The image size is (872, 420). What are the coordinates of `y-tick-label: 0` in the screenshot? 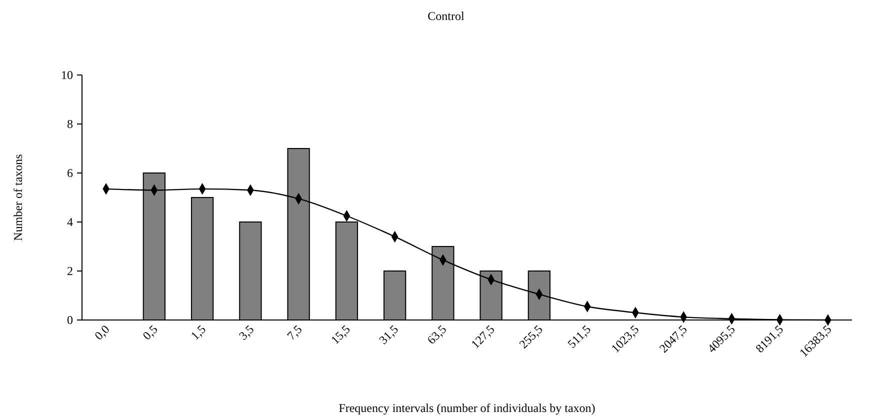 It's located at (70, 320).